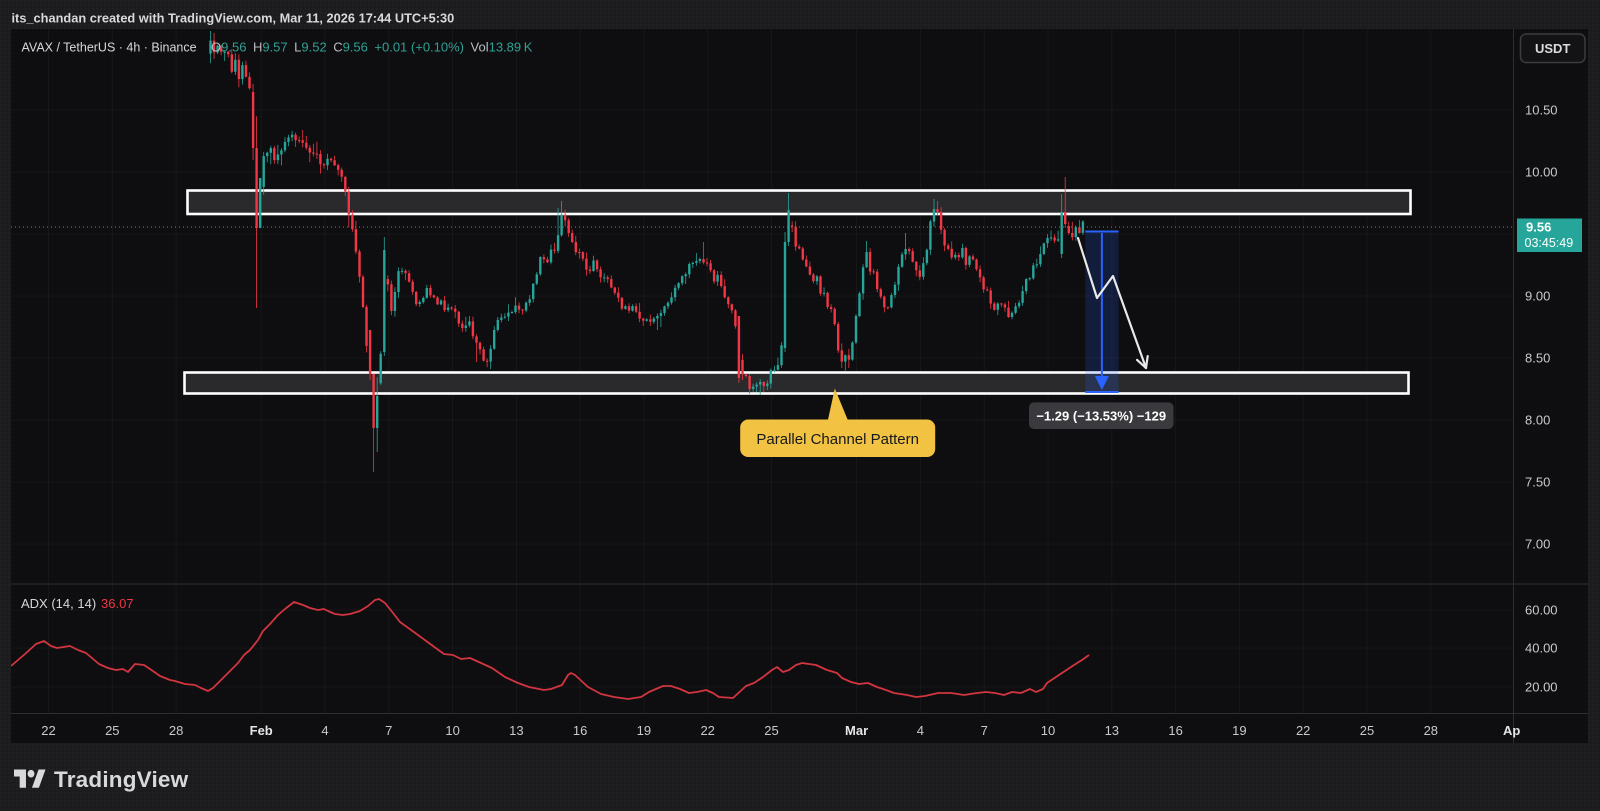 The image size is (1600, 811). What do you see at coordinates (1552, 48) in the screenshot?
I see `svg-text: USDT` at bounding box center [1552, 48].